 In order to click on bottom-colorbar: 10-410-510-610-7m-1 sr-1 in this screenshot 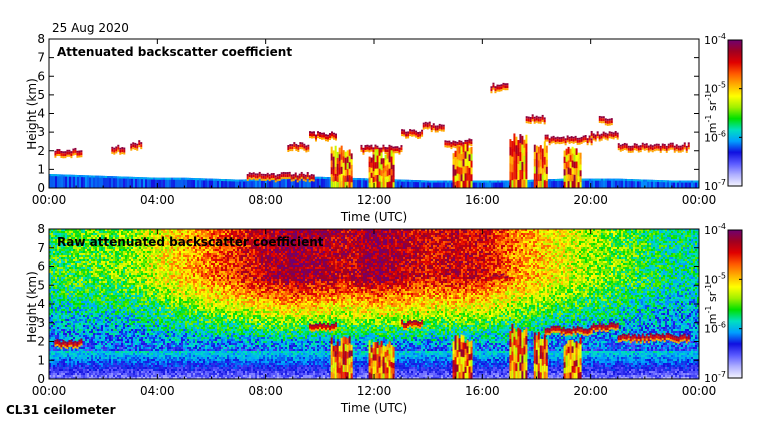, I will do `click(723, 303)`.